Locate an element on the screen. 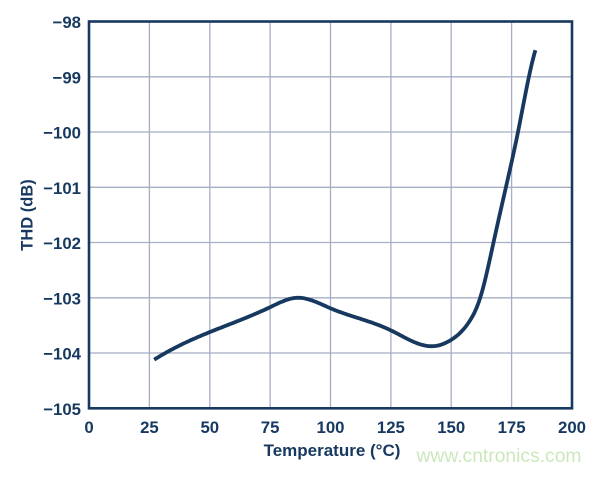 Image resolution: width=600 pixels, height=478 pixels. svg-text: −103 is located at coordinates (62, 298).